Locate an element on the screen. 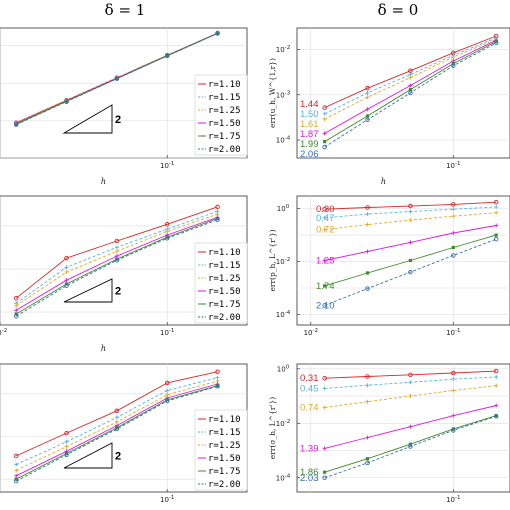 The image size is (510, 510). rate-label: 0.74 is located at coordinates (309, 407).